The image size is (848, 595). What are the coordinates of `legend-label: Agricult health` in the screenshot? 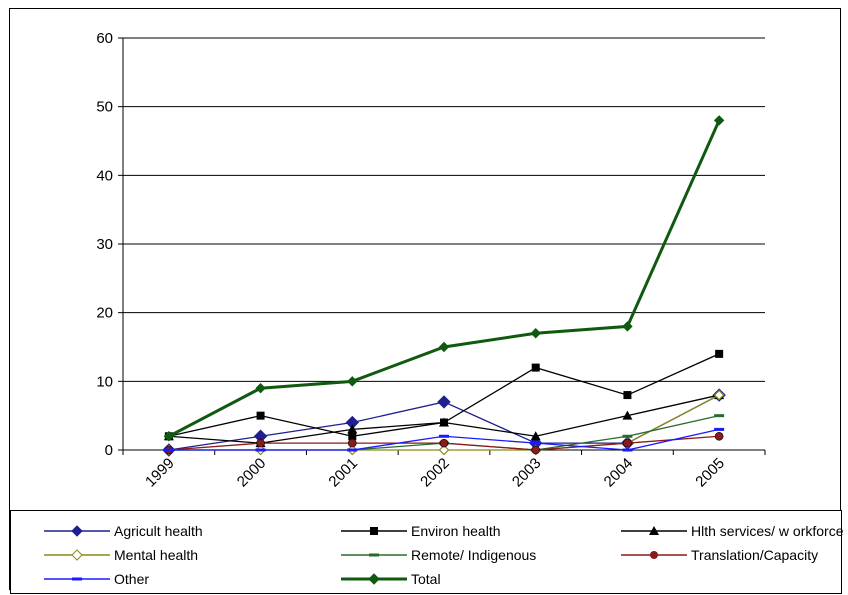 It's located at (158, 531).